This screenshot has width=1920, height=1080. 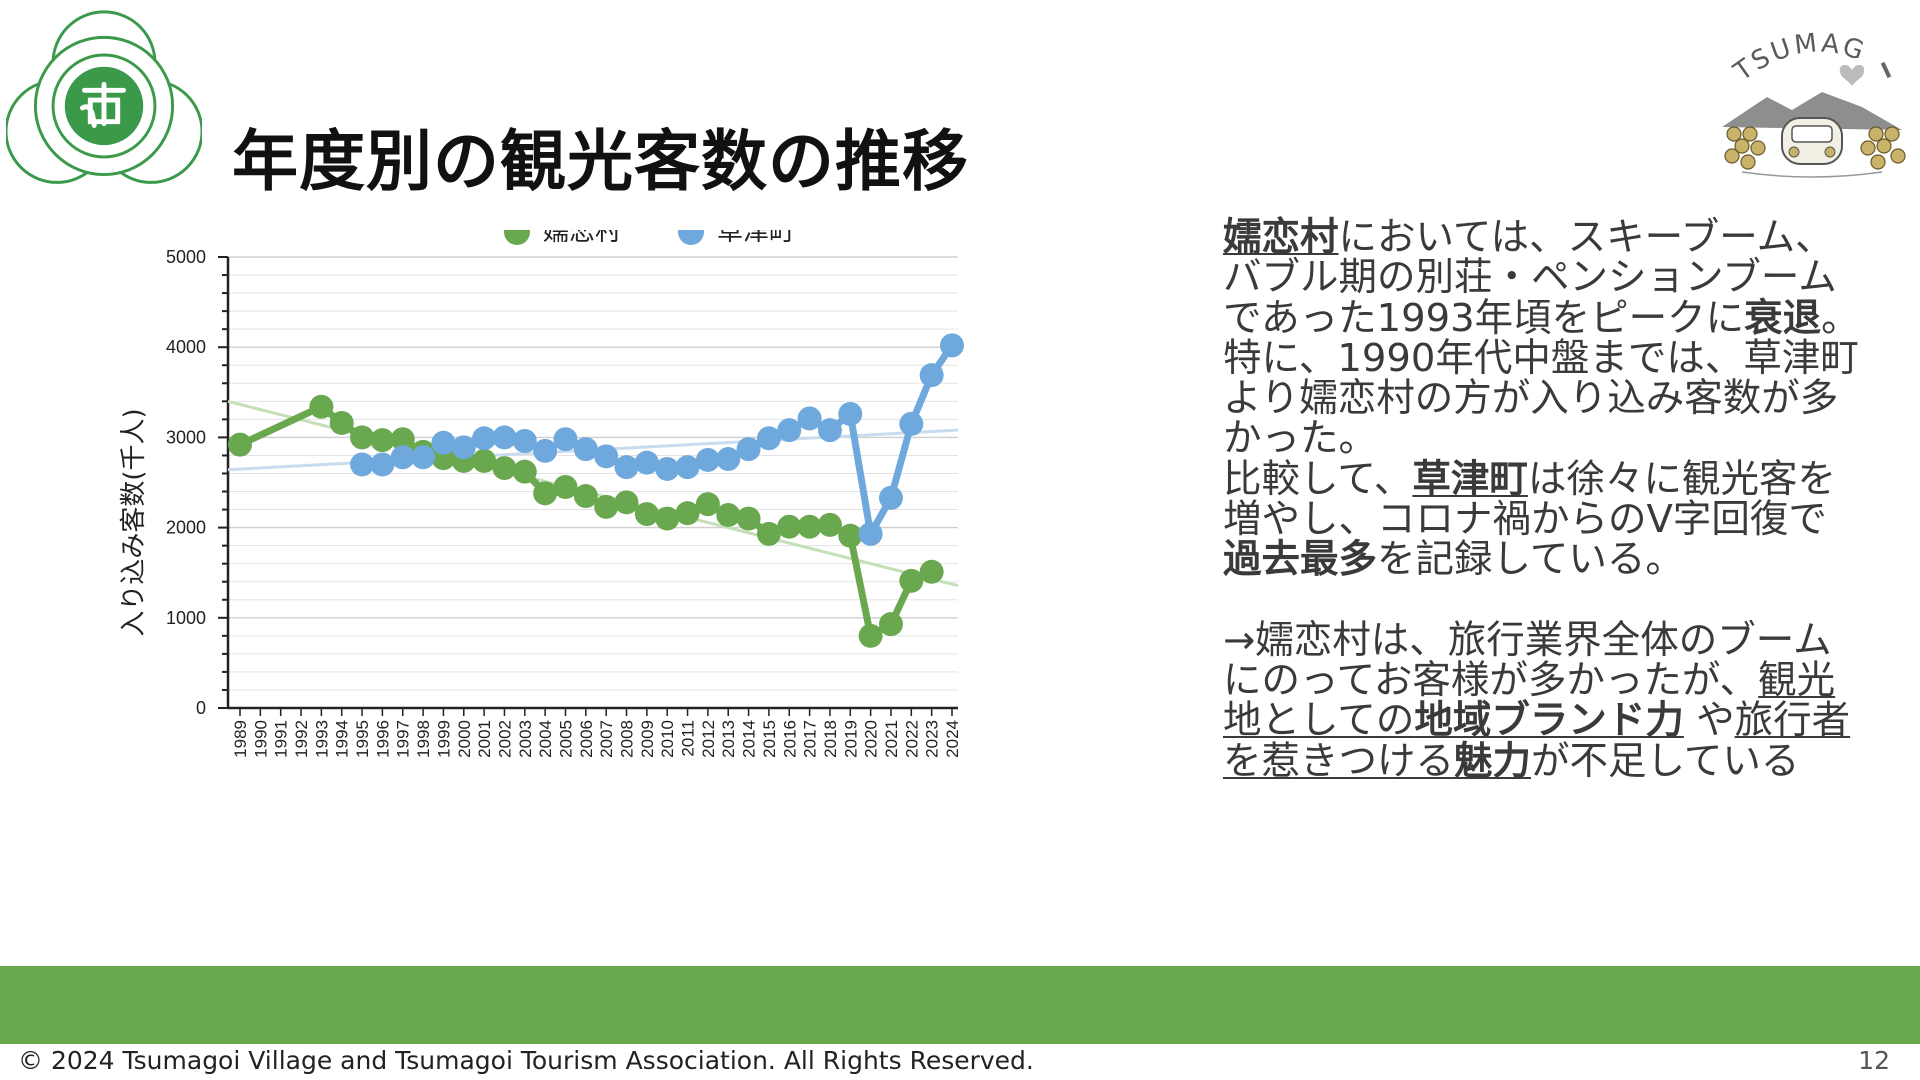 I want to click on x-tick-label: 2010, so click(x=667, y=739).